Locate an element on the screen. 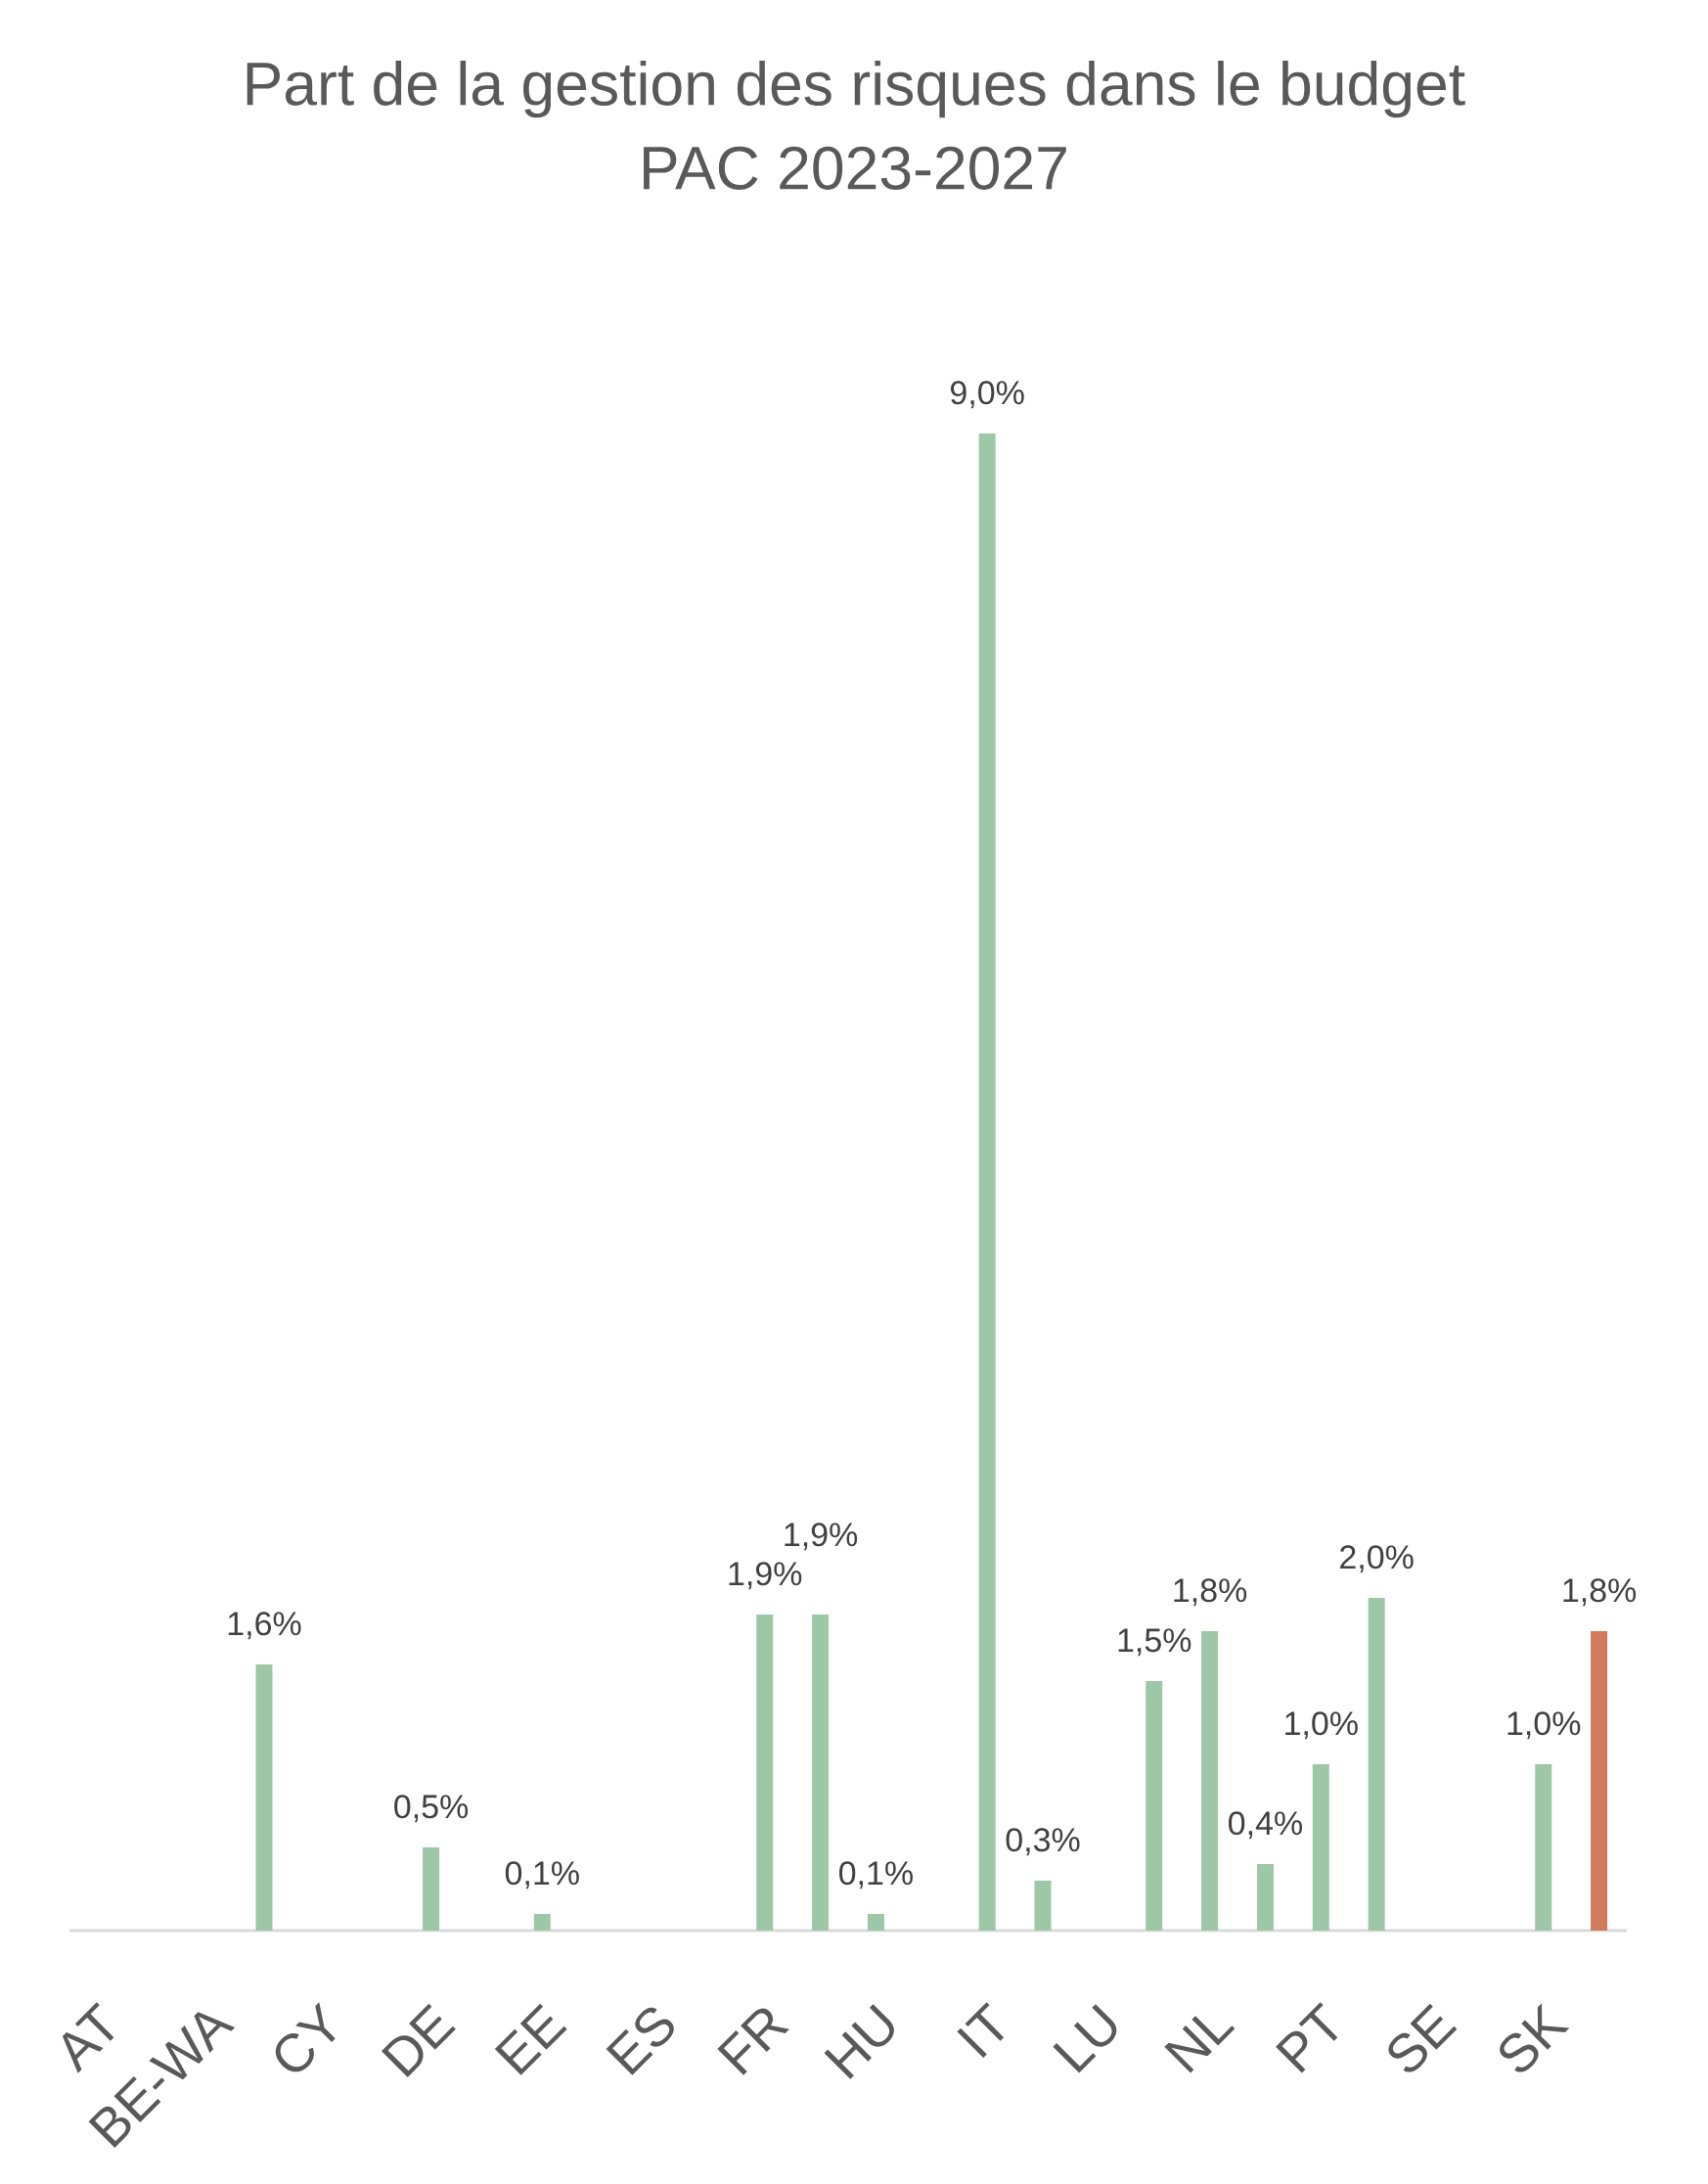 The height and width of the screenshot is (2184, 1708). data-label: 0,4% is located at coordinates (1265, 1825).